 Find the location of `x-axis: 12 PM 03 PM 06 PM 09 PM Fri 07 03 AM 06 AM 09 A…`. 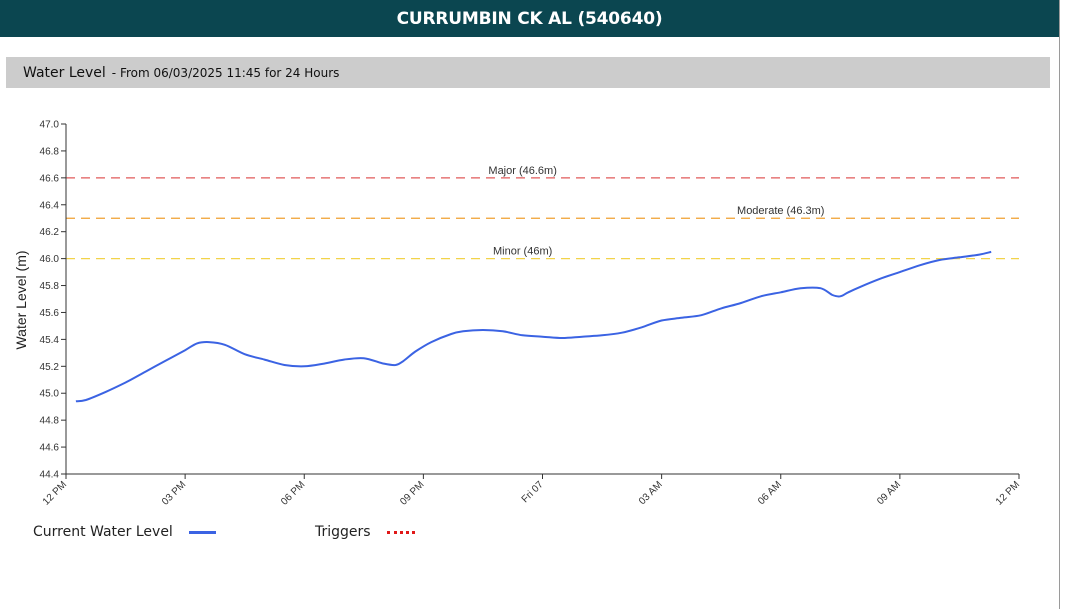

x-axis: 12 PM 03 PM 06 PM 09 PM Fri 07 03 AM 06 AM 09 A… is located at coordinates (531, 490).